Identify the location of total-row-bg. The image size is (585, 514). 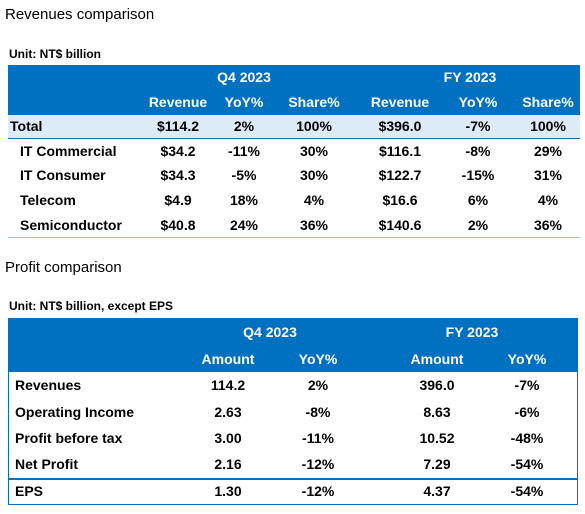
(294, 126).